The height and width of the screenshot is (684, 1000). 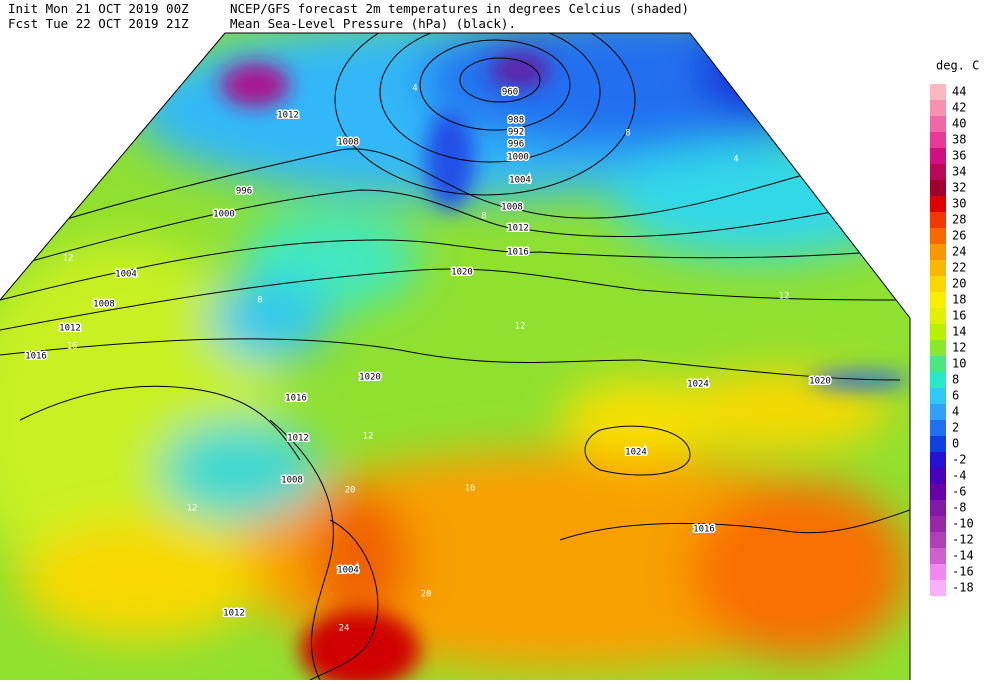 I want to click on legend-label: 28, so click(x=959, y=220).